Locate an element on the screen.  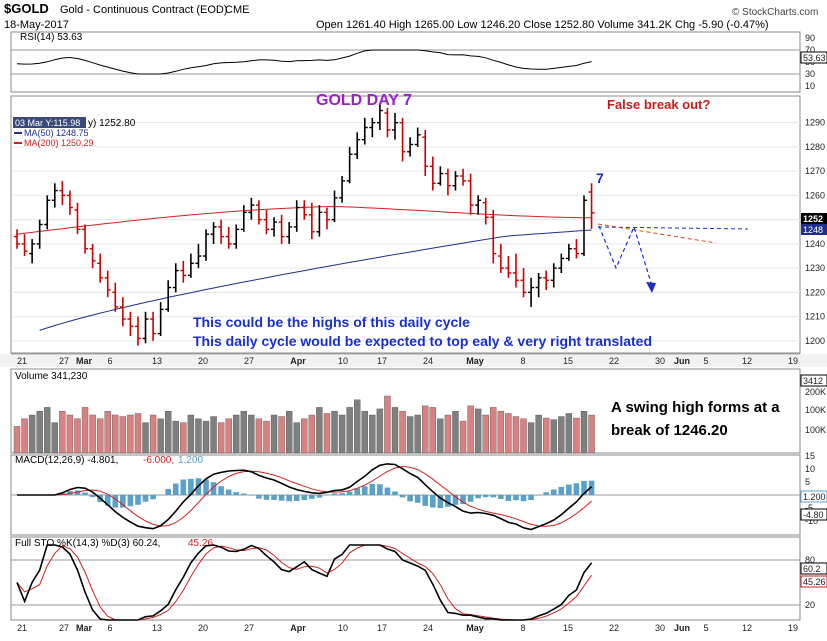
svg-text: 45.26 is located at coordinates (814, 582).